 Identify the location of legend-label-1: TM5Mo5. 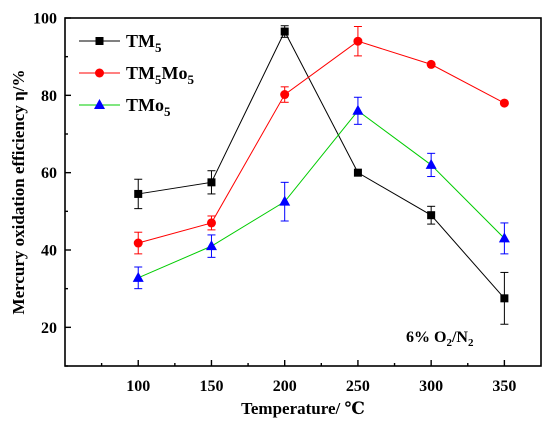
(160, 75).